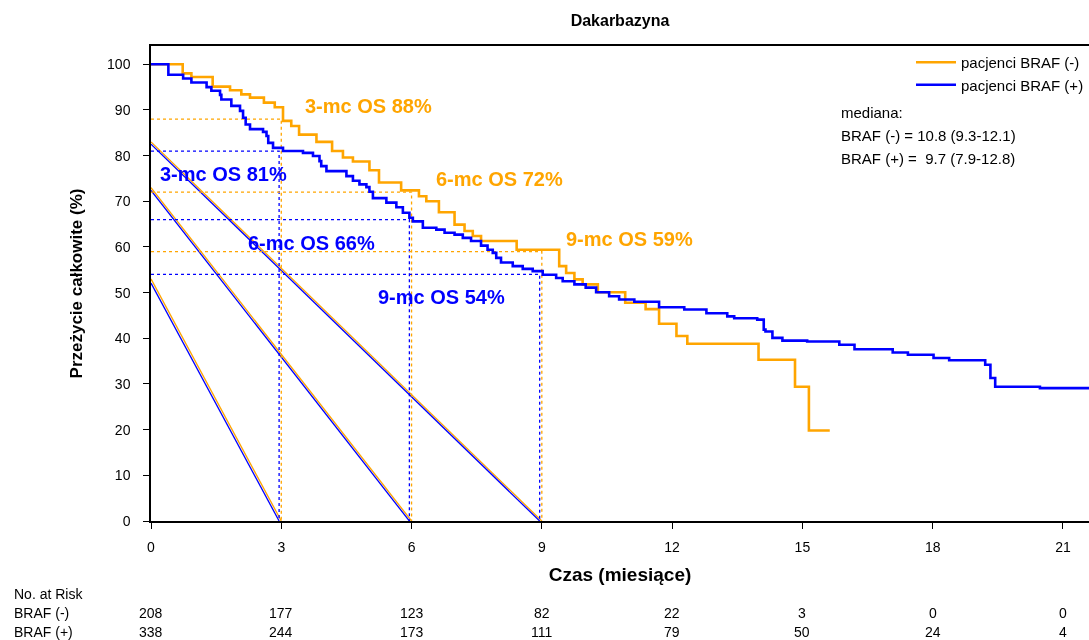  I want to click on y-tick-label: 30, so click(122, 383).